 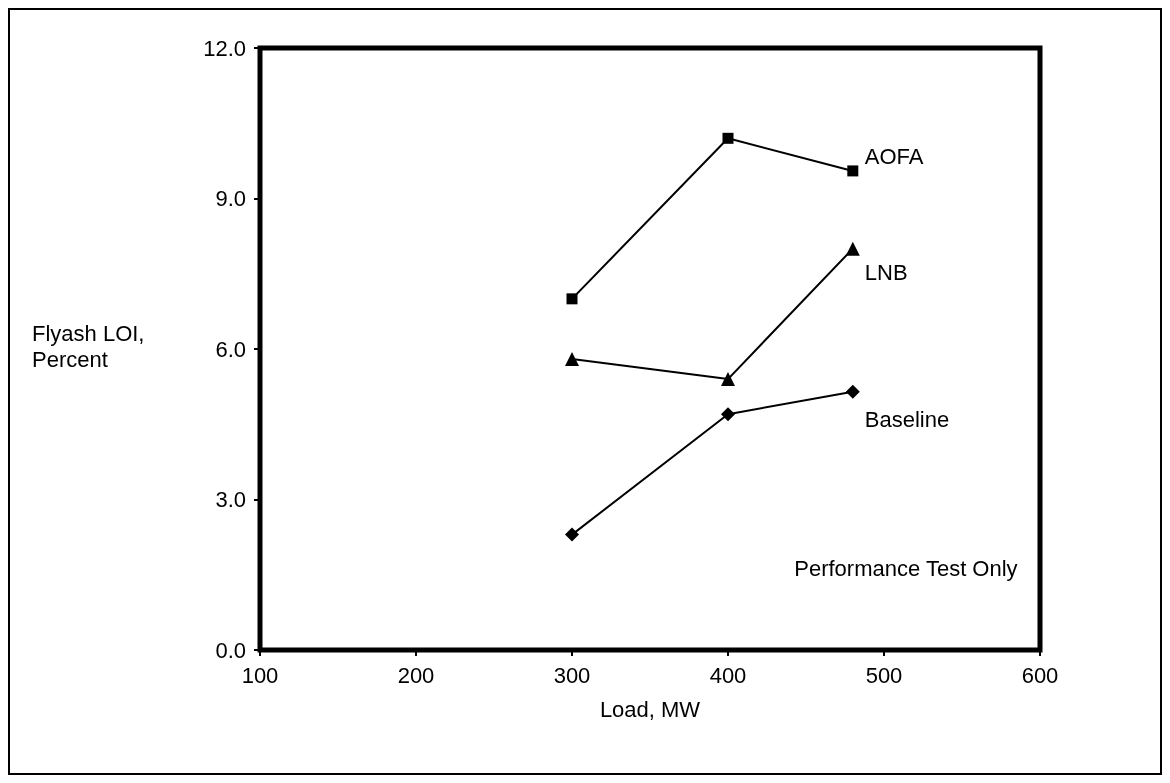 I want to click on x-tick-label: 200, so click(x=416, y=675).